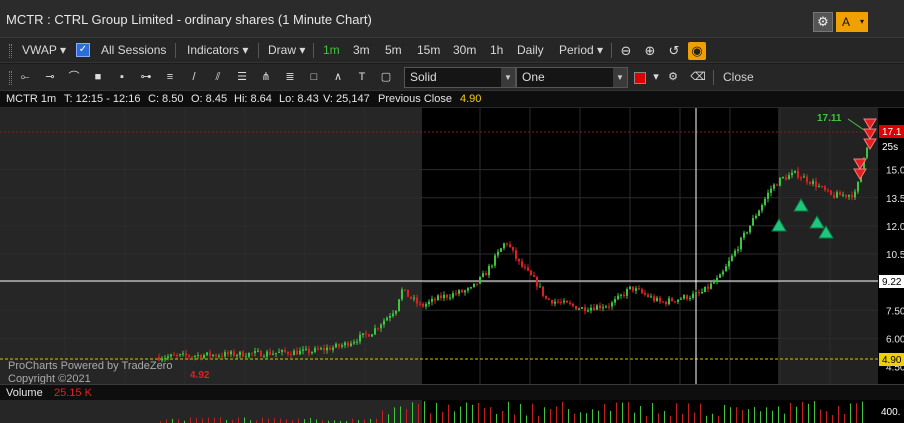 This screenshot has width=904, height=423. I want to click on timeframe-1m: 1m, so click(331, 50).